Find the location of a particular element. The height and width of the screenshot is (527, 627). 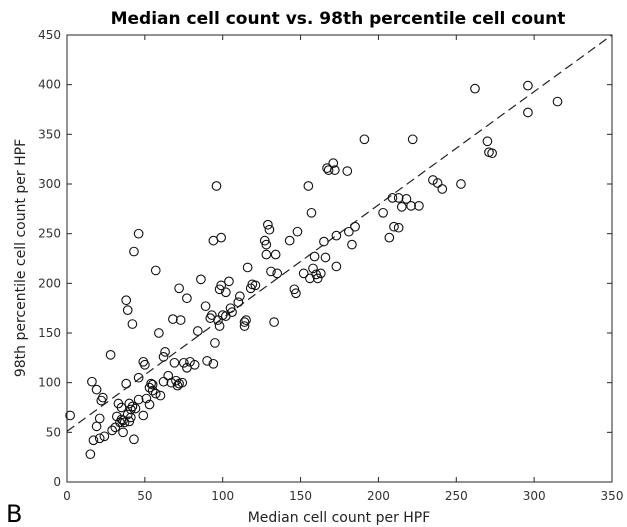

x-tick-label: 50 is located at coordinates (144, 496).